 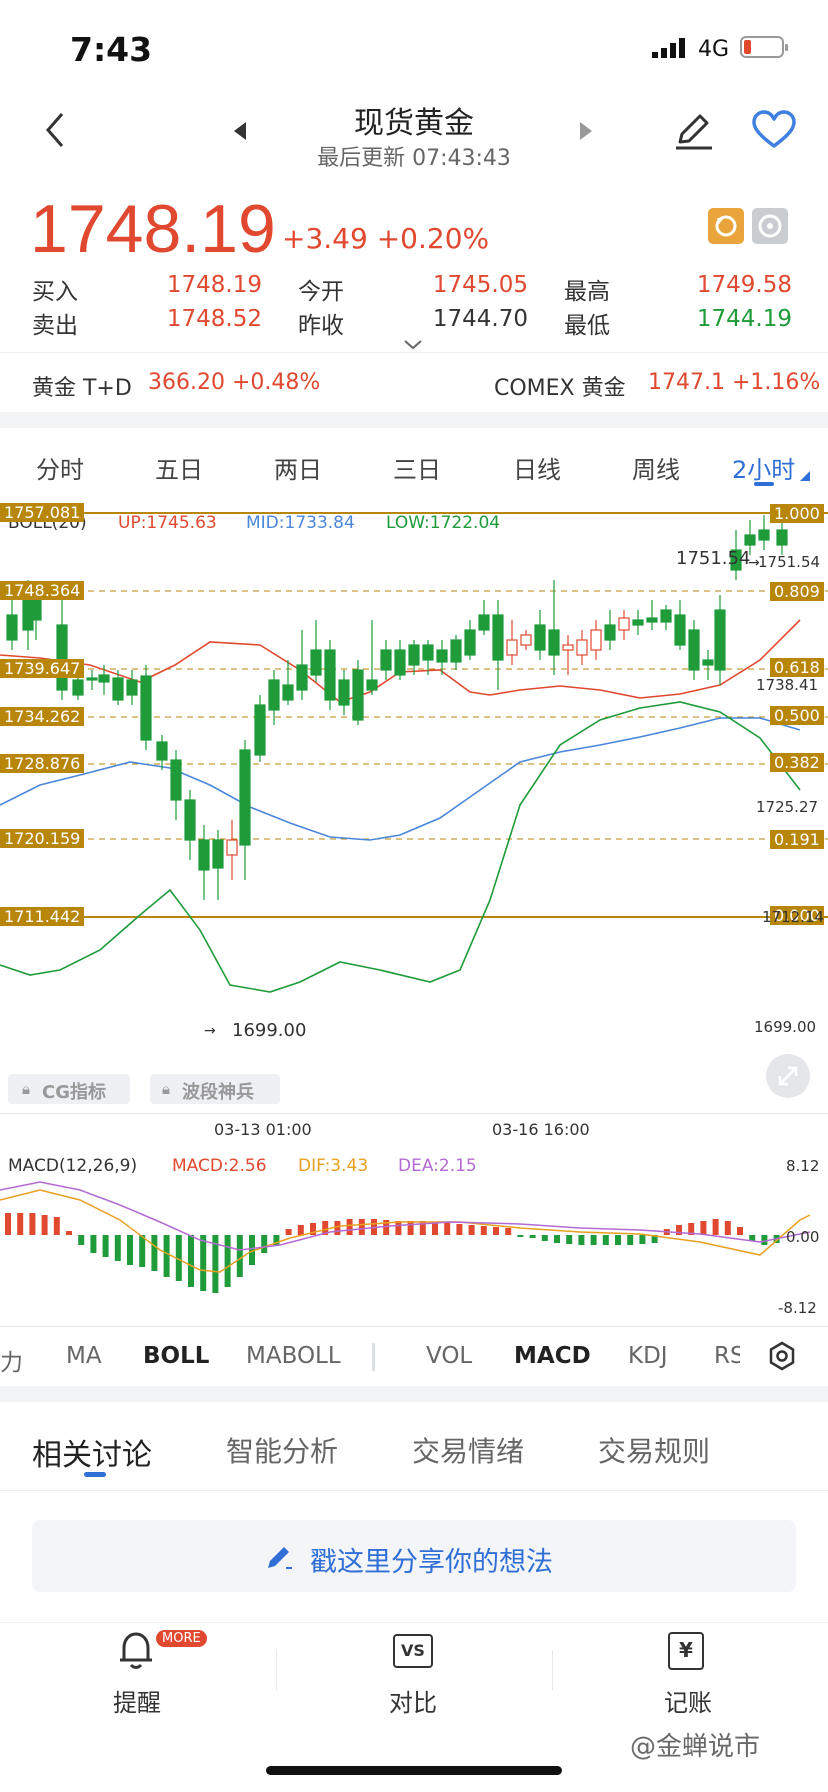 What do you see at coordinates (770, 226) in the screenshot?
I see `settings-badge-icon` at bounding box center [770, 226].